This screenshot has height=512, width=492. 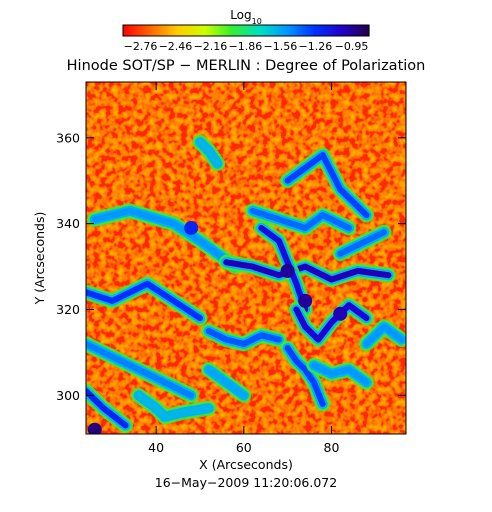 What do you see at coordinates (332, 447) in the screenshot?
I see `x-tick-label: 80` at bounding box center [332, 447].